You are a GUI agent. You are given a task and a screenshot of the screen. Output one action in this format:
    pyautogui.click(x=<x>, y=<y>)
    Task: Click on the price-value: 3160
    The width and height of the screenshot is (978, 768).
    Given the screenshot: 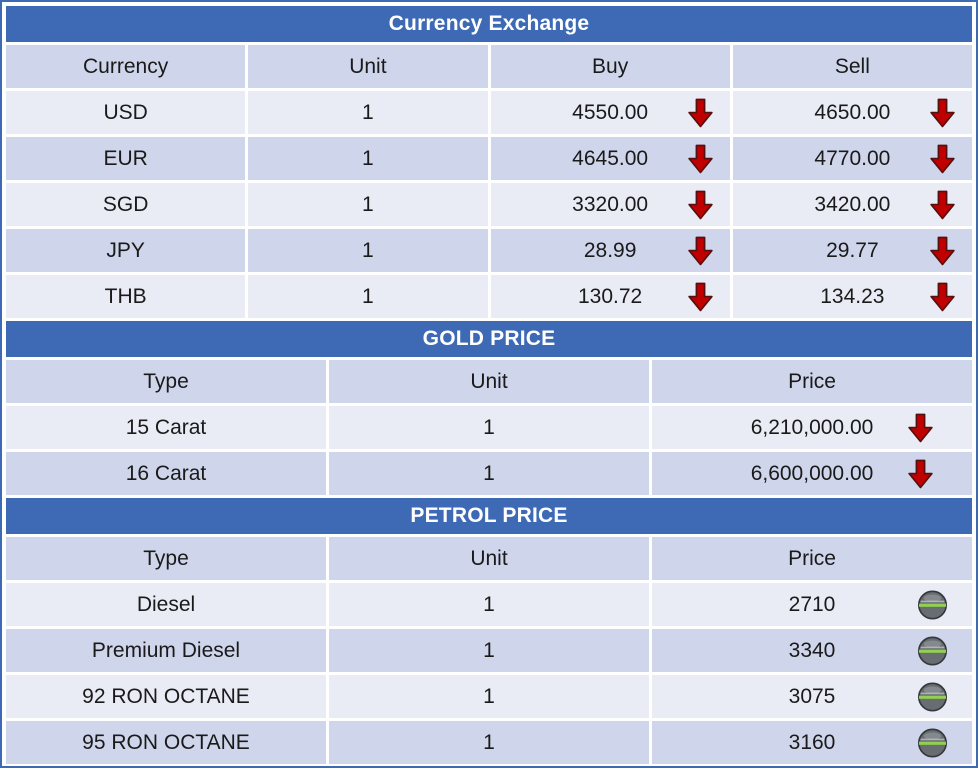 What is the action you would take?
    pyautogui.click(x=812, y=742)
    